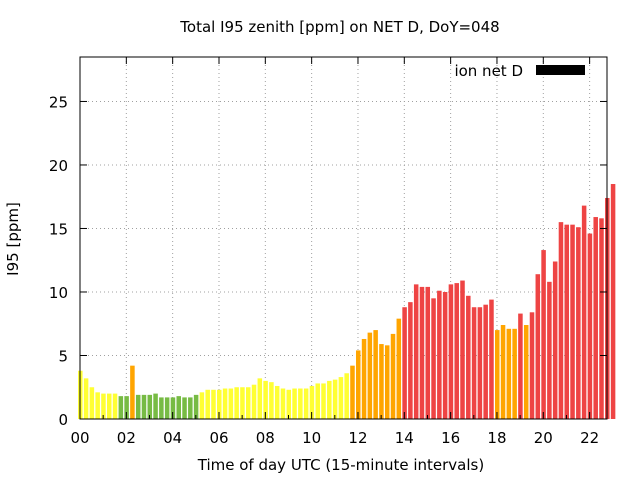  I want to click on x-tick-label: 10, so click(311, 438).